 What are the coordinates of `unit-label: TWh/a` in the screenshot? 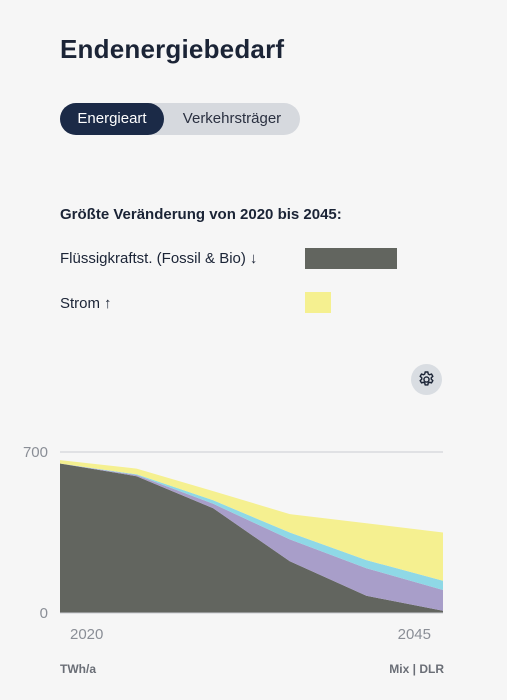 It's located at (78, 669).